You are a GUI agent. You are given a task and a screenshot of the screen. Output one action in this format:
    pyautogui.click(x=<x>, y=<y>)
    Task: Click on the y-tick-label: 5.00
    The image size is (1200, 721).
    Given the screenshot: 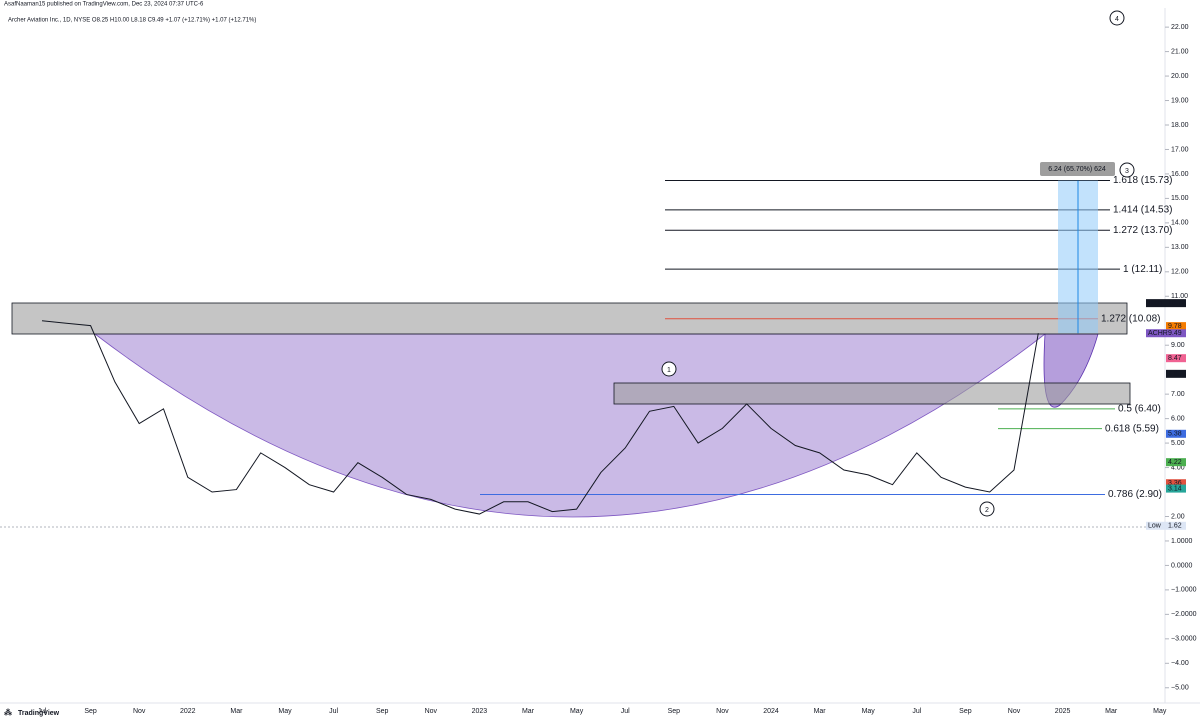 What is the action you would take?
    pyautogui.click(x=1178, y=443)
    